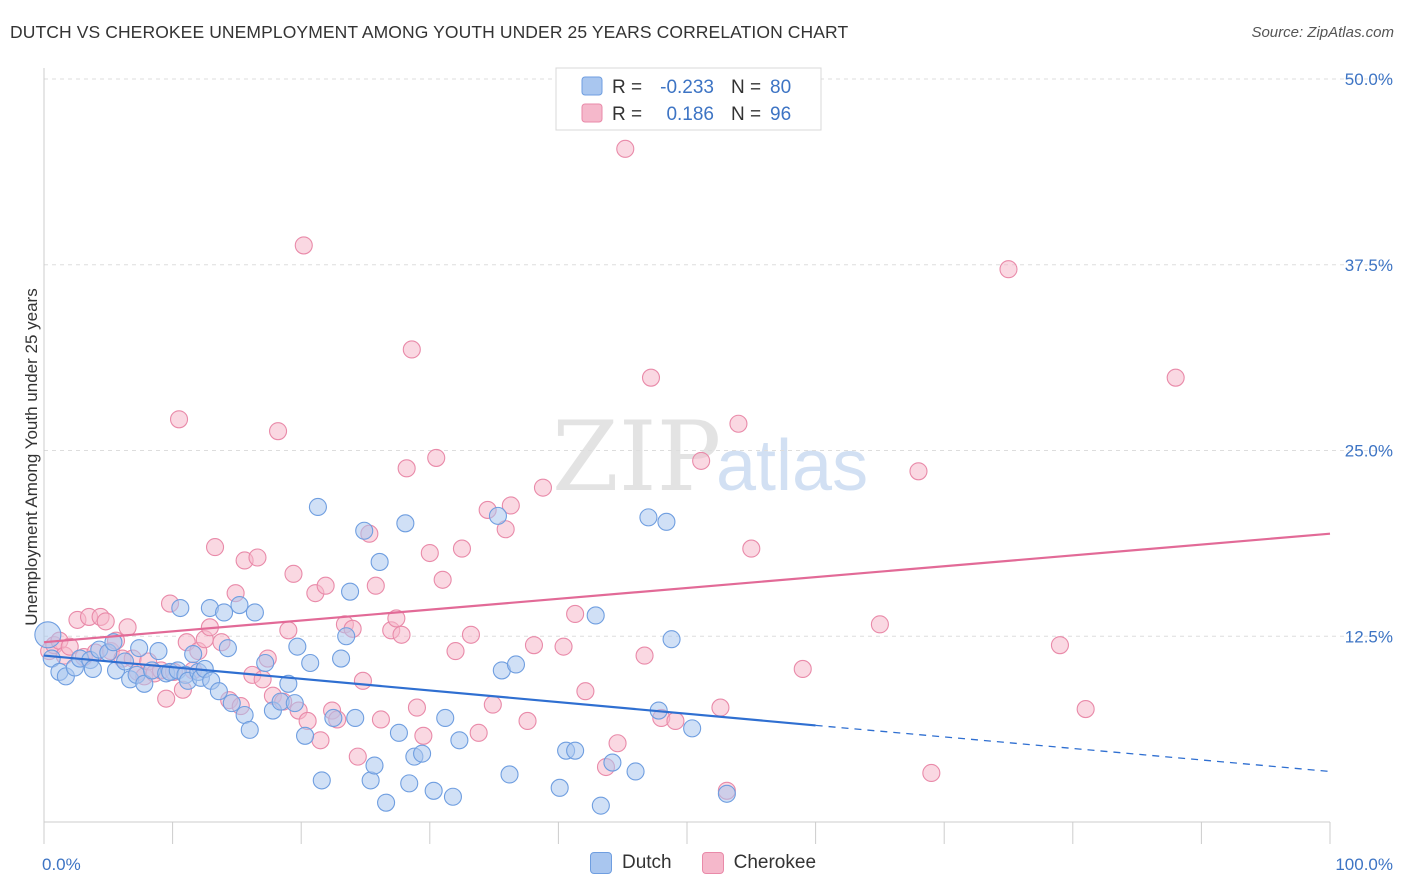 This screenshot has height=892, width=1406. Describe the element at coordinates (792, 466) in the screenshot. I see `watermark-atlas: atlas` at that location.